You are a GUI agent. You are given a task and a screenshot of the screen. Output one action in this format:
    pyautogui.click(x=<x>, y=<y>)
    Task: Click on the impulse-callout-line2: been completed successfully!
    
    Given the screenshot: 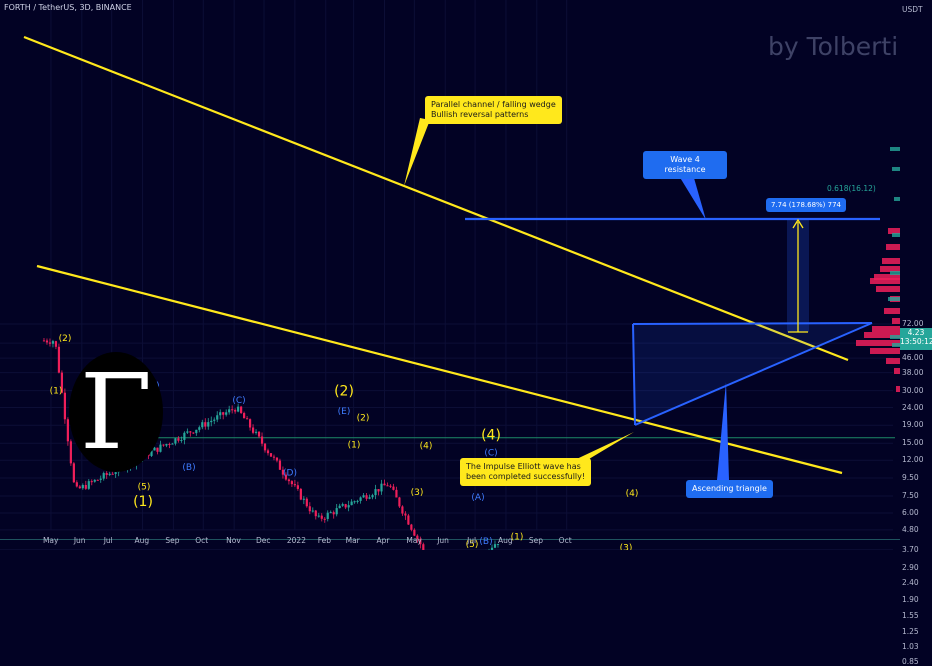 What is the action you would take?
    pyautogui.click(x=525, y=477)
    